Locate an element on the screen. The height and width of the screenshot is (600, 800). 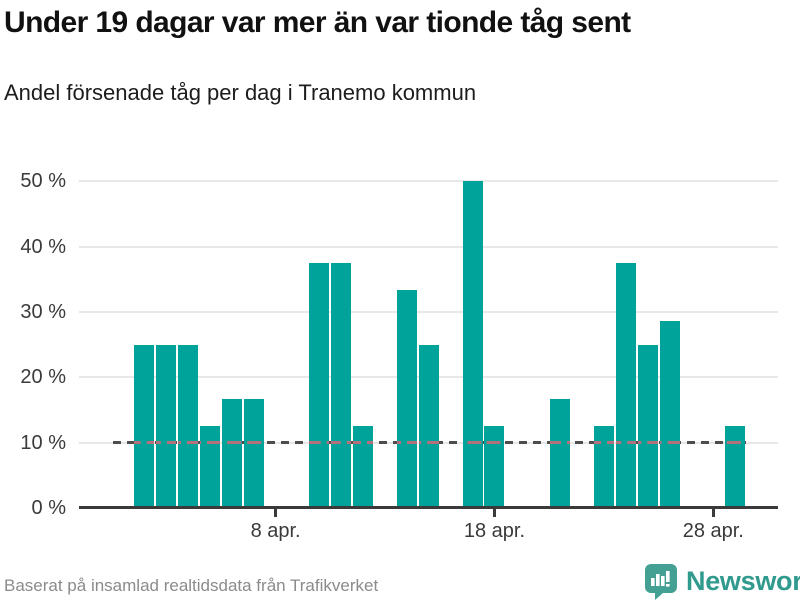
x-tick-18-apr is located at coordinates (494, 512).